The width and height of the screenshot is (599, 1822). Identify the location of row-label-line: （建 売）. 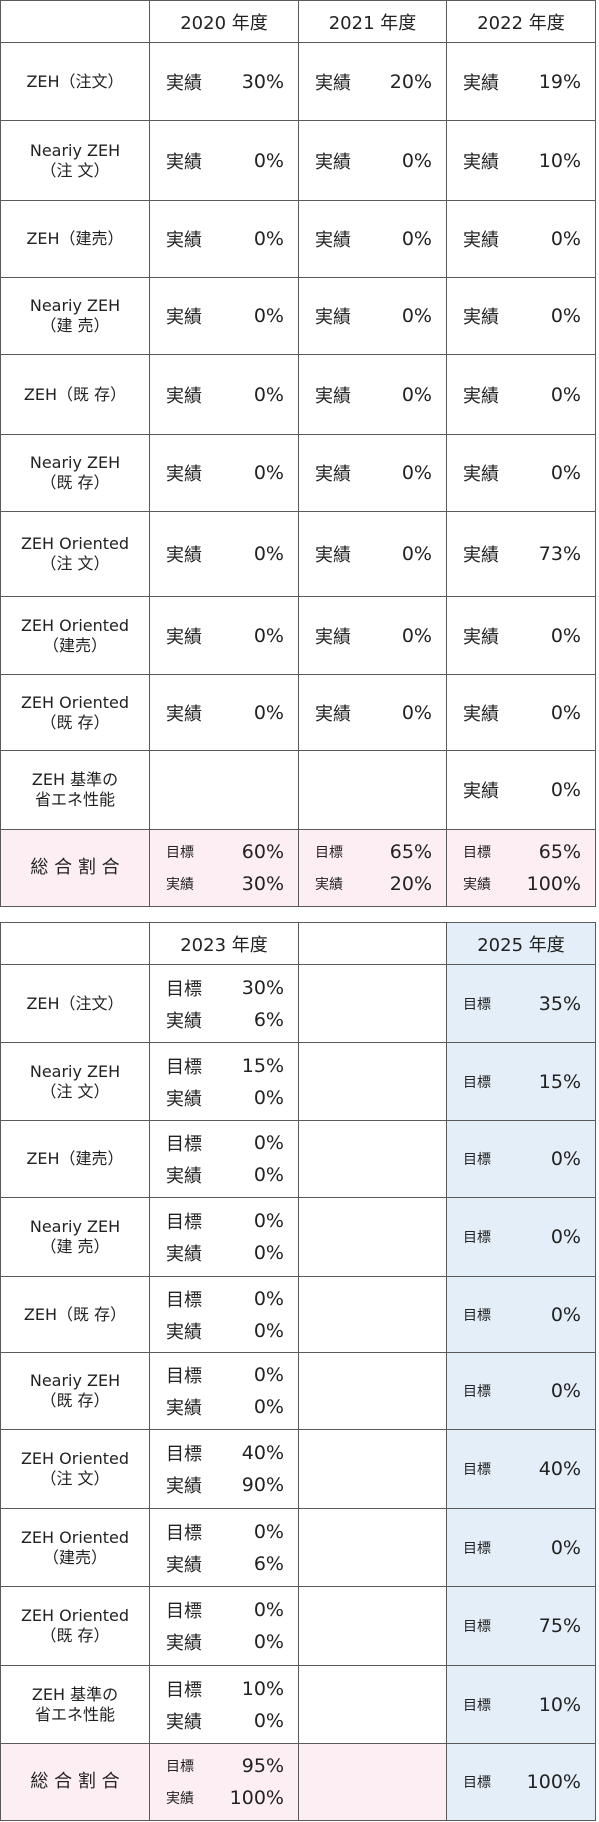
(75, 1246).